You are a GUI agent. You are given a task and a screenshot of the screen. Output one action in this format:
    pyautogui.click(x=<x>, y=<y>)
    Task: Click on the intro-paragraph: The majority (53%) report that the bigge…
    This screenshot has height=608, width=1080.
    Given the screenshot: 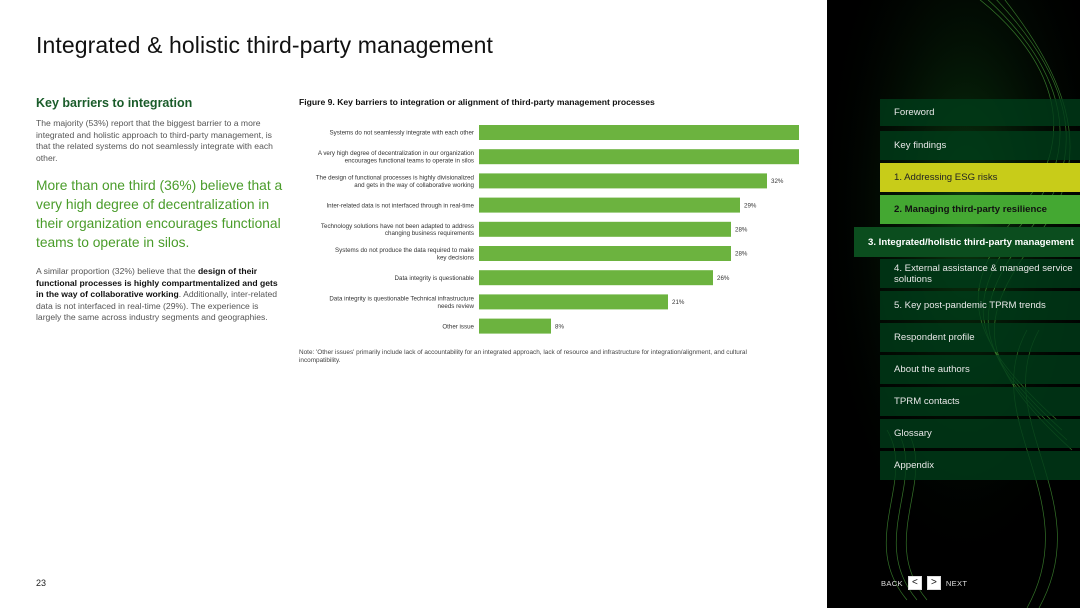 What is the action you would take?
    pyautogui.click(x=154, y=140)
    